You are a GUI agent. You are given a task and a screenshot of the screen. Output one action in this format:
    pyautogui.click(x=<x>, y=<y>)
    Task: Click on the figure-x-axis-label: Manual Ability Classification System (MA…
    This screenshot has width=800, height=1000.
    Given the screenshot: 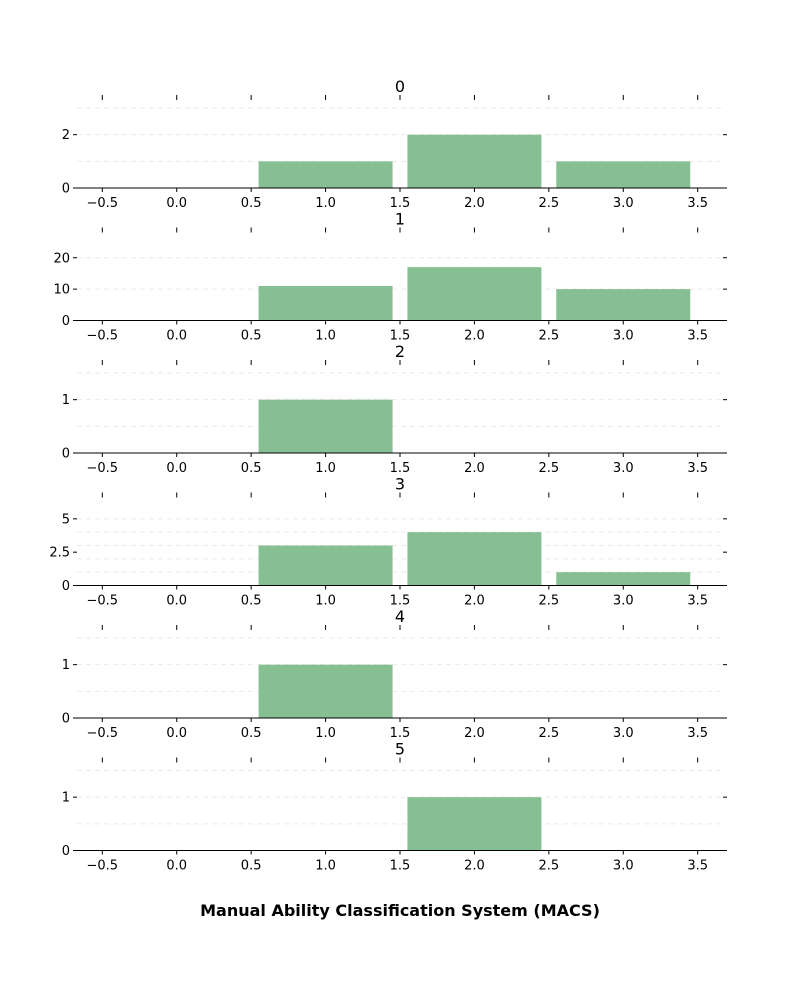 What is the action you would take?
    pyautogui.click(x=400, y=910)
    